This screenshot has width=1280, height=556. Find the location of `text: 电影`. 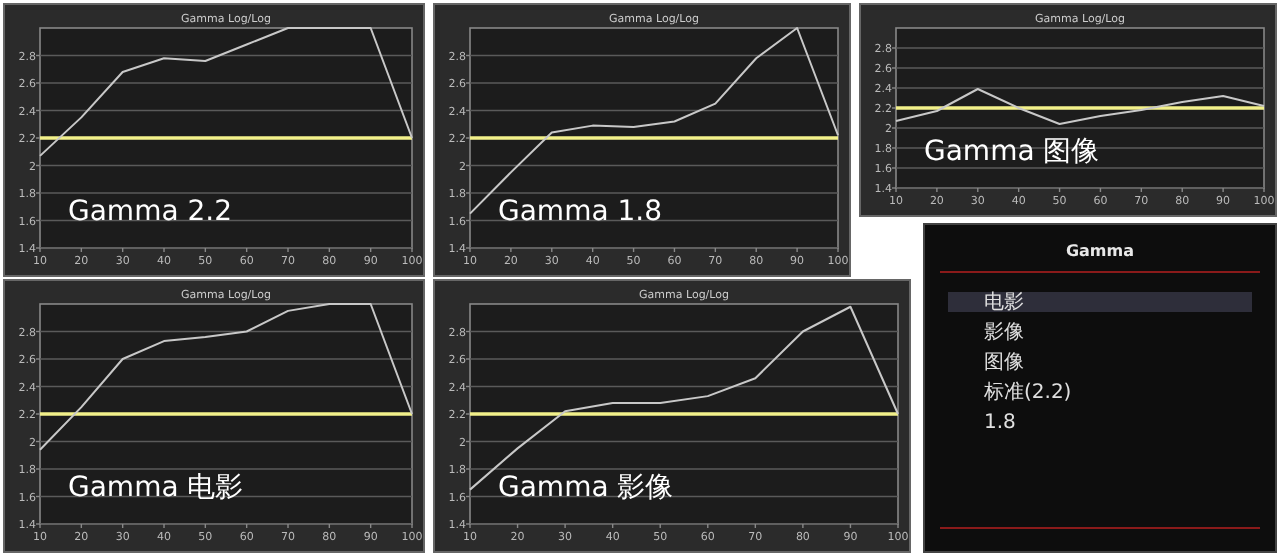

text: 电影 is located at coordinates (1004, 302).